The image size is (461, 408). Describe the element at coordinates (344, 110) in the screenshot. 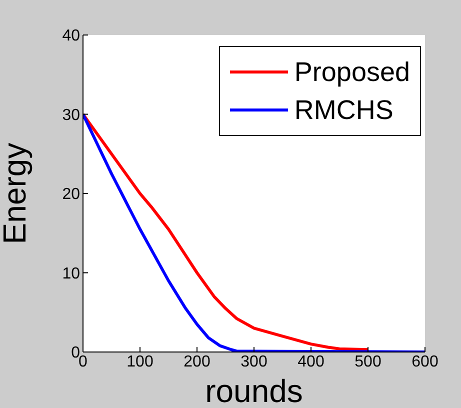

I see `legend-label: RMCHS` at that location.